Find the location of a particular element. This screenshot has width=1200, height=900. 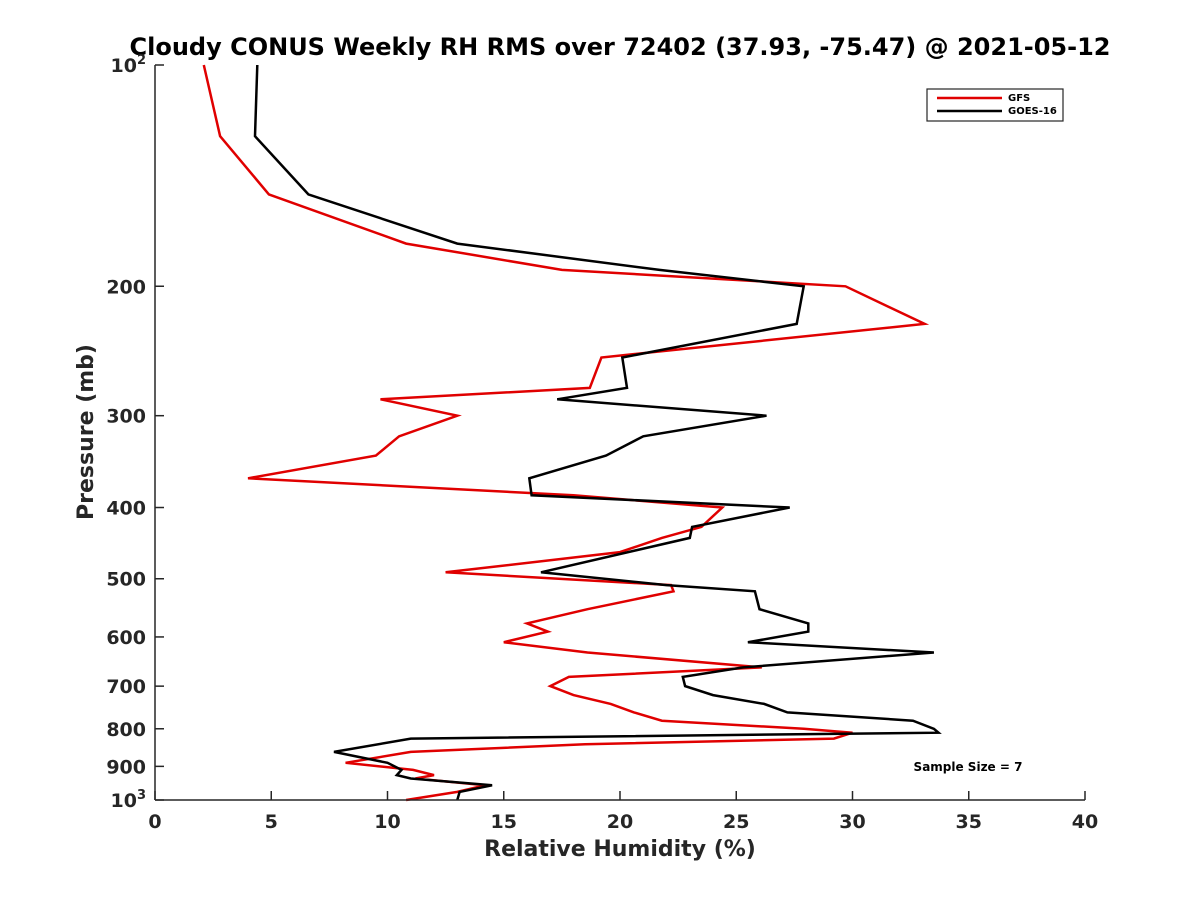

x-tick-label: 30 is located at coordinates (852, 822).